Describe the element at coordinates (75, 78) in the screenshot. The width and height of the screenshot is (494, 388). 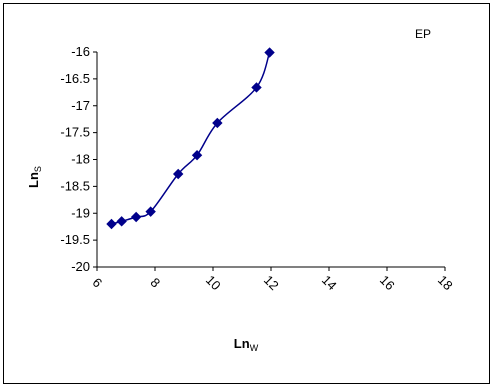
I see `y-tick-label: -16.5` at that location.